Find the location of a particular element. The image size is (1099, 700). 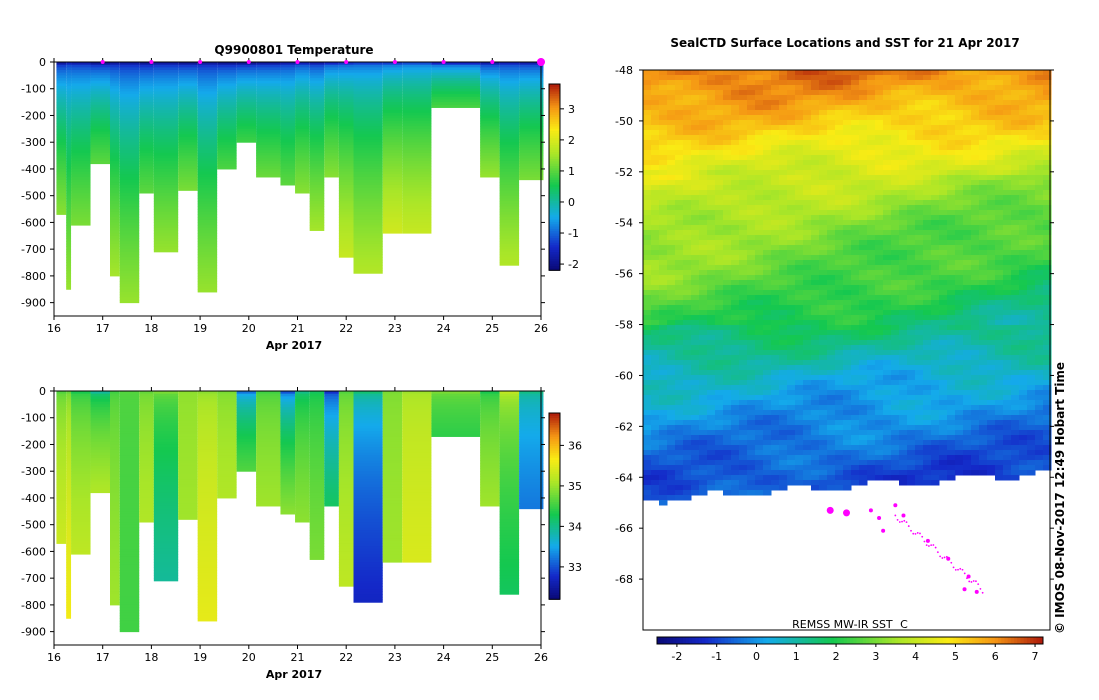

profile-column is located at coordinates (246, 431).